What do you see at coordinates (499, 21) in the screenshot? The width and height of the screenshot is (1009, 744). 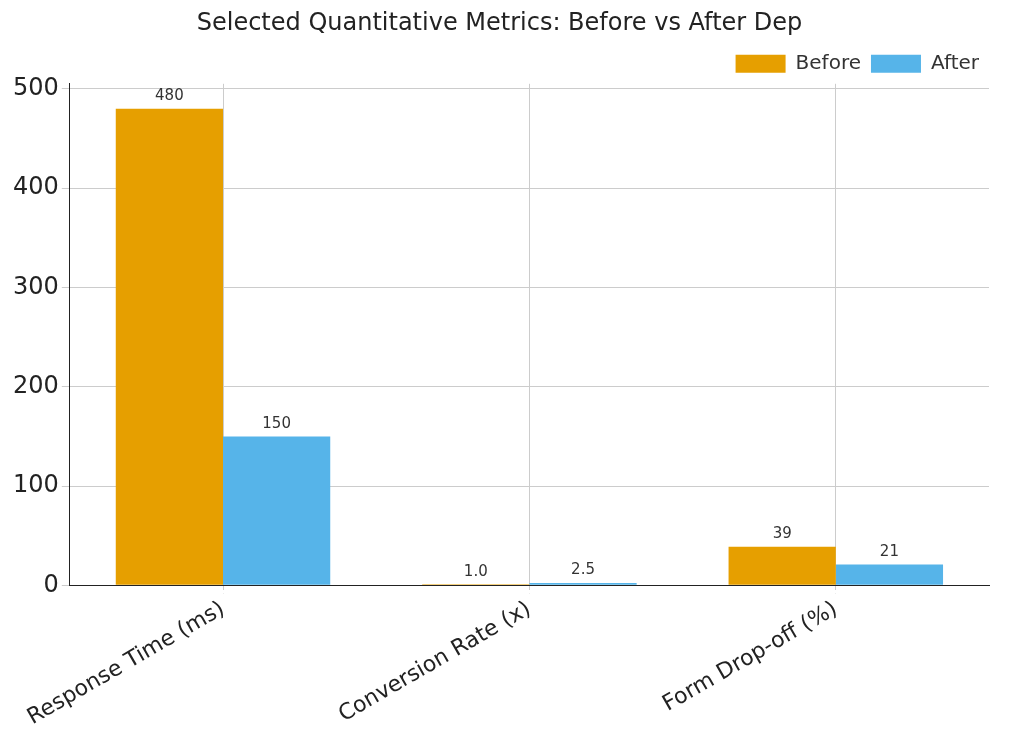 I see `chart-title: Selected Quantitative Metrics: Before vs After Dep` at bounding box center [499, 21].